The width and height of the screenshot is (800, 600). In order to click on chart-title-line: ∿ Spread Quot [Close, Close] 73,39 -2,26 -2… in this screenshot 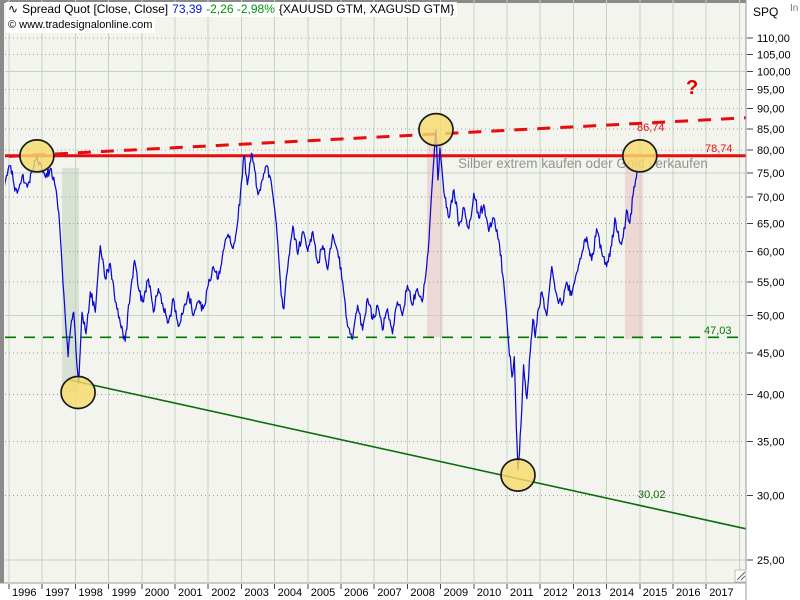, I will do `click(232, 9)`.